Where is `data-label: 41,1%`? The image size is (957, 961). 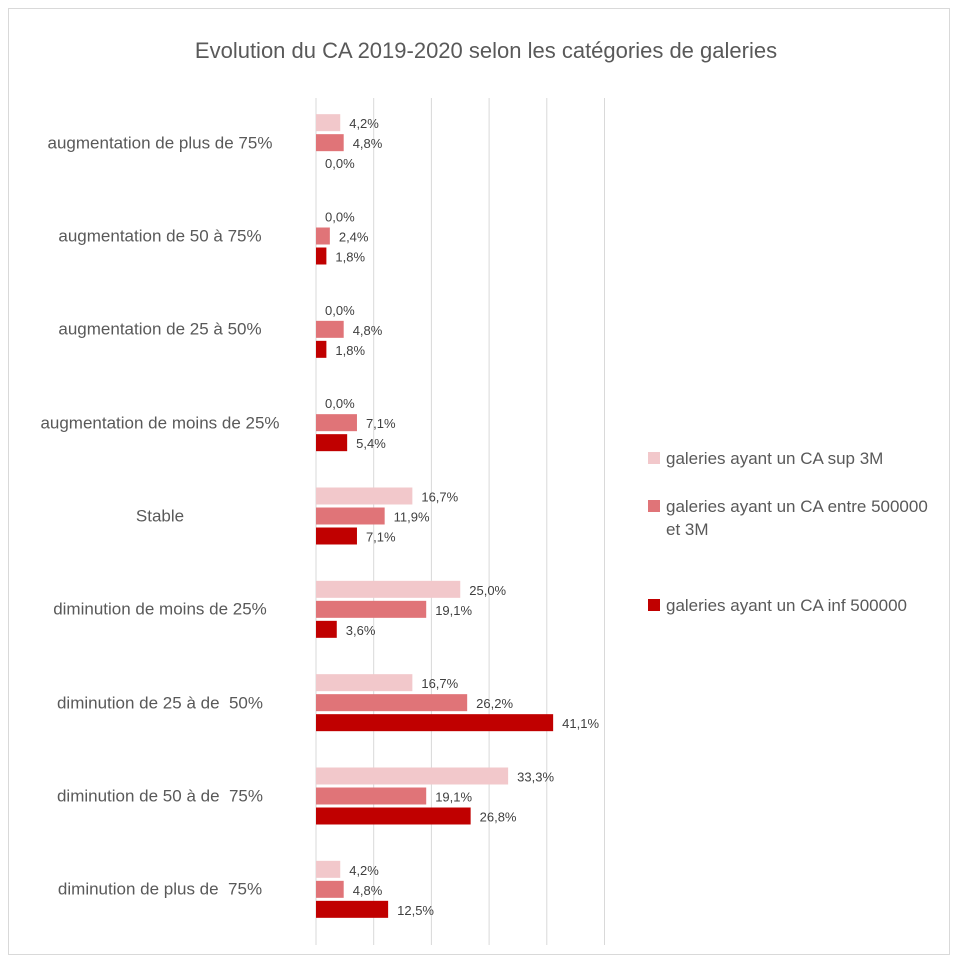
data-label: 41,1% is located at coordinates (580, 723).